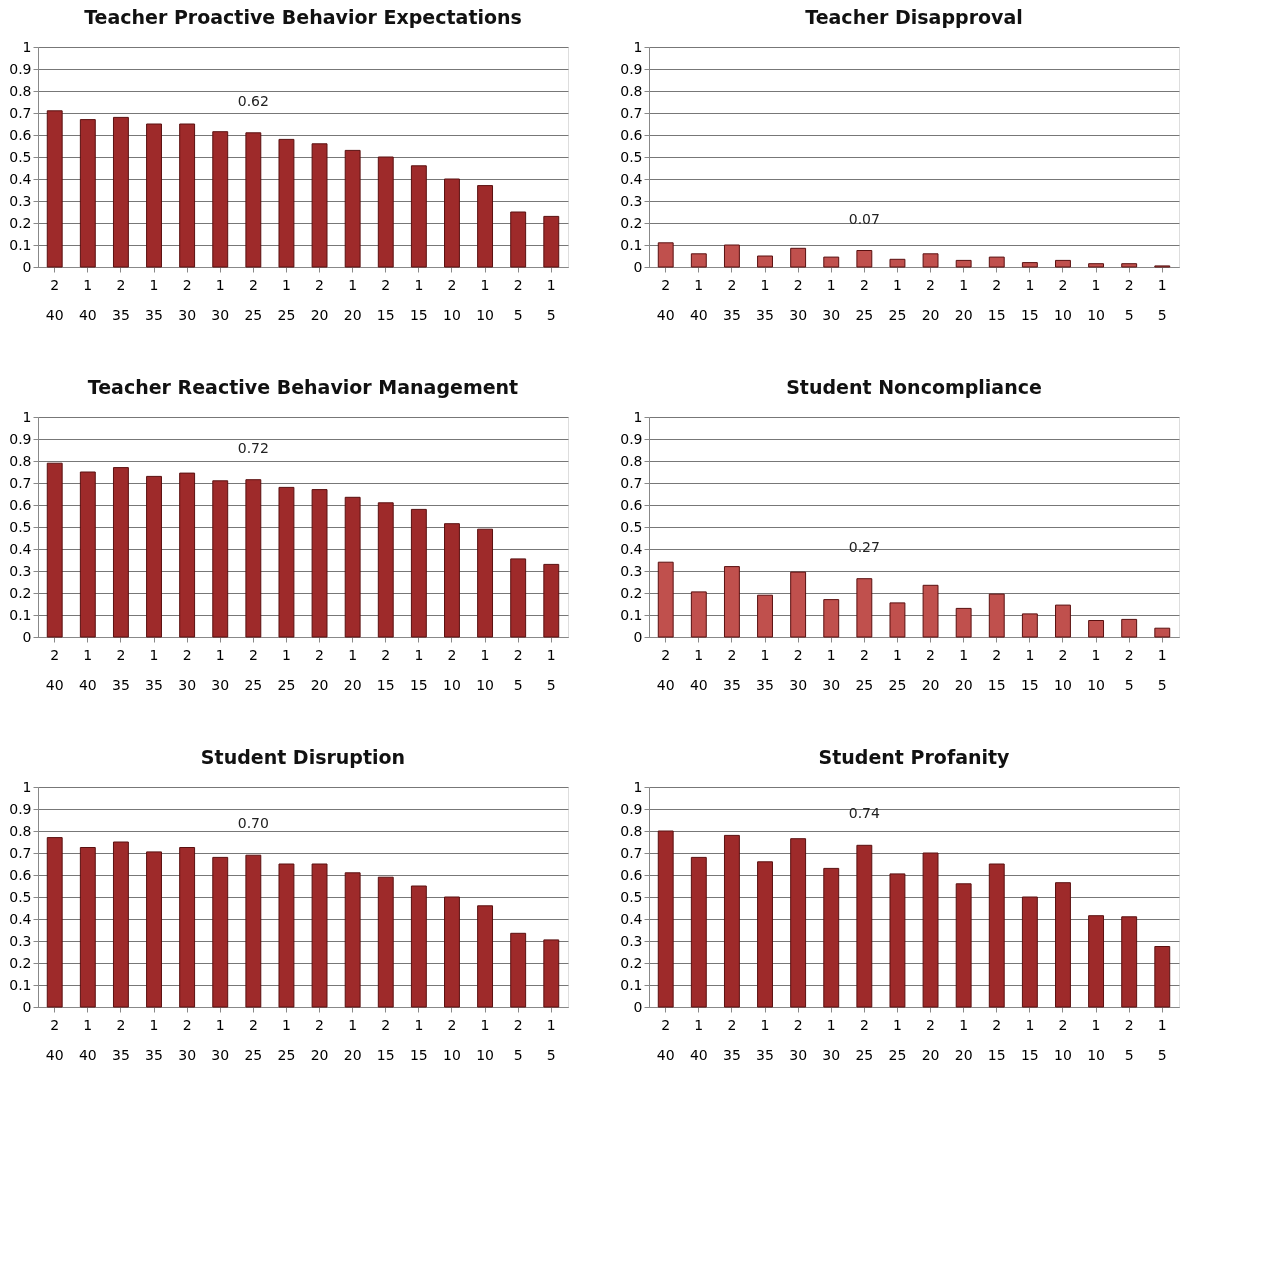 The height and width of the screenshot is (1277, 1267). What do you see at coordinates (864, 218) in the screenshot?
I see `annotation: 0.07` at bounding box center [864, 218].